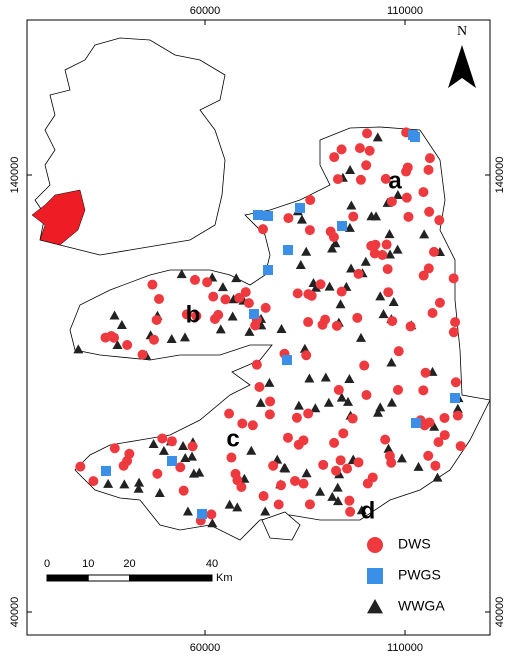  What do you see at coordinates (193, 314) in the screenshot?
I see `region-label: b` at bounding box center [193, 314].